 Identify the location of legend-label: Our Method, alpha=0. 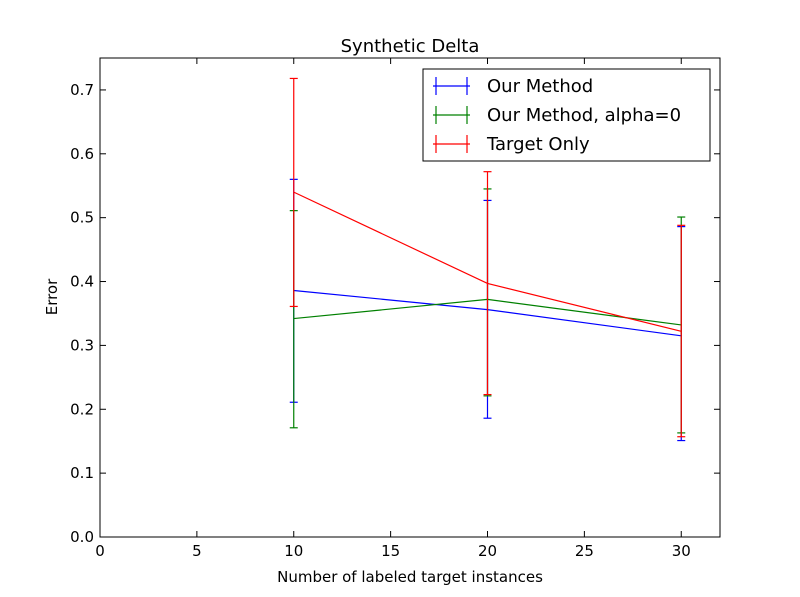
(584, 115).